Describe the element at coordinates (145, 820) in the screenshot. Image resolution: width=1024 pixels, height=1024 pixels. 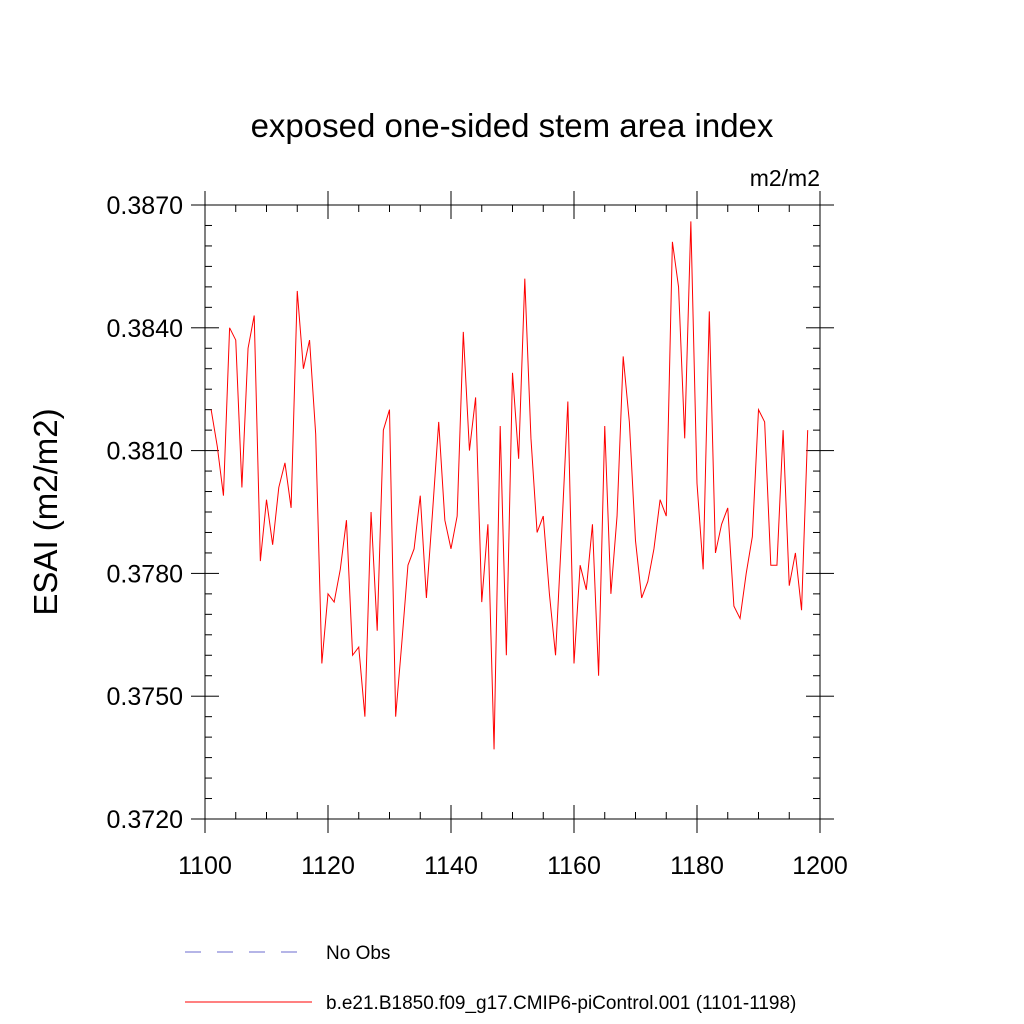
I see `y-tick-label-0.3720: 0.3720` at that location.